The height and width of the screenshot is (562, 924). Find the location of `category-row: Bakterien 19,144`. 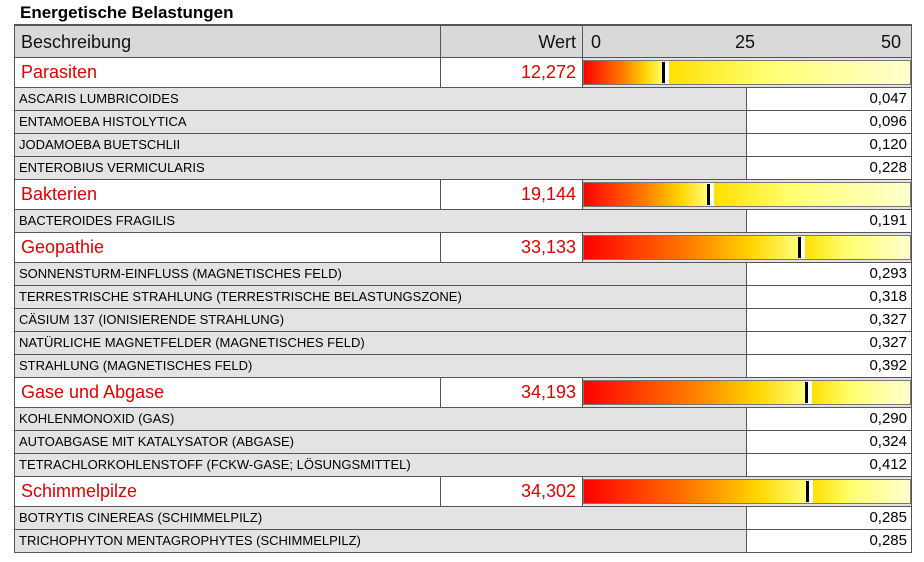

category-row: Bakterien 19,144 is located at coordinates (463, 195).